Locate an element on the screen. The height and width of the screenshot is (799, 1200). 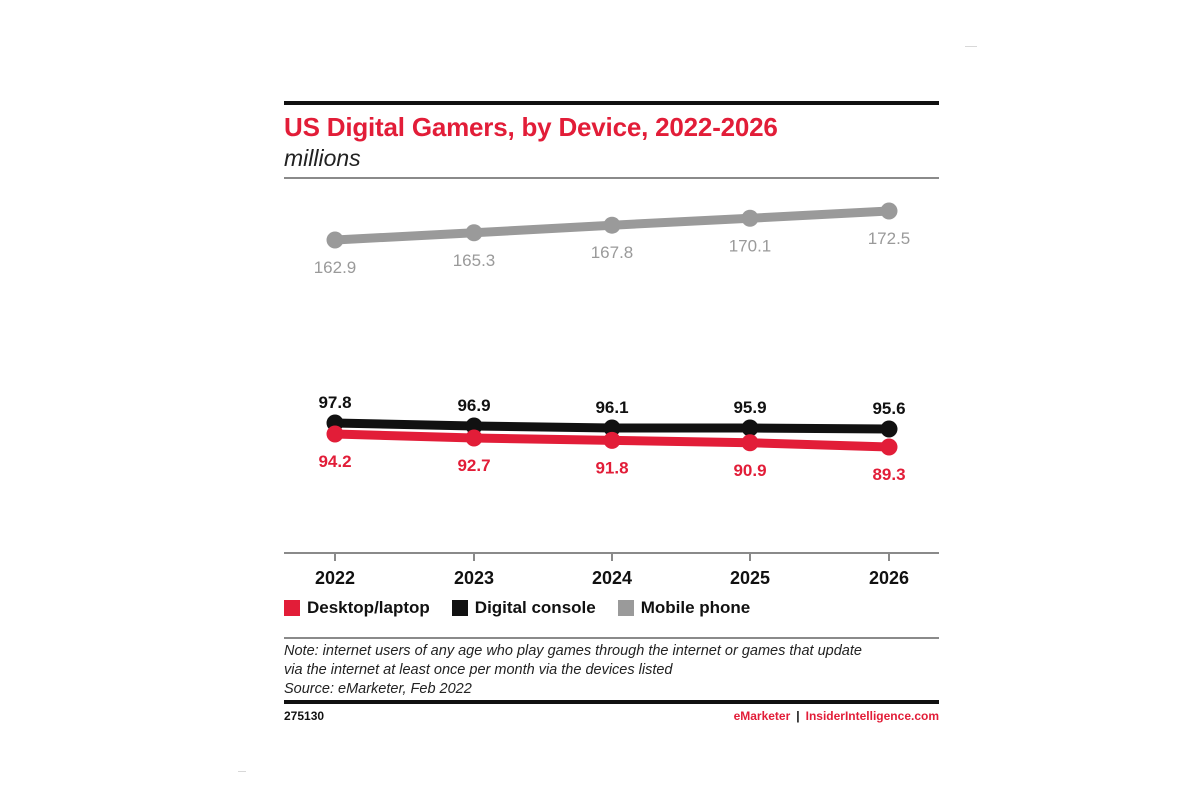
legend-item-console: Digital console is located at coordinates (523, 608).